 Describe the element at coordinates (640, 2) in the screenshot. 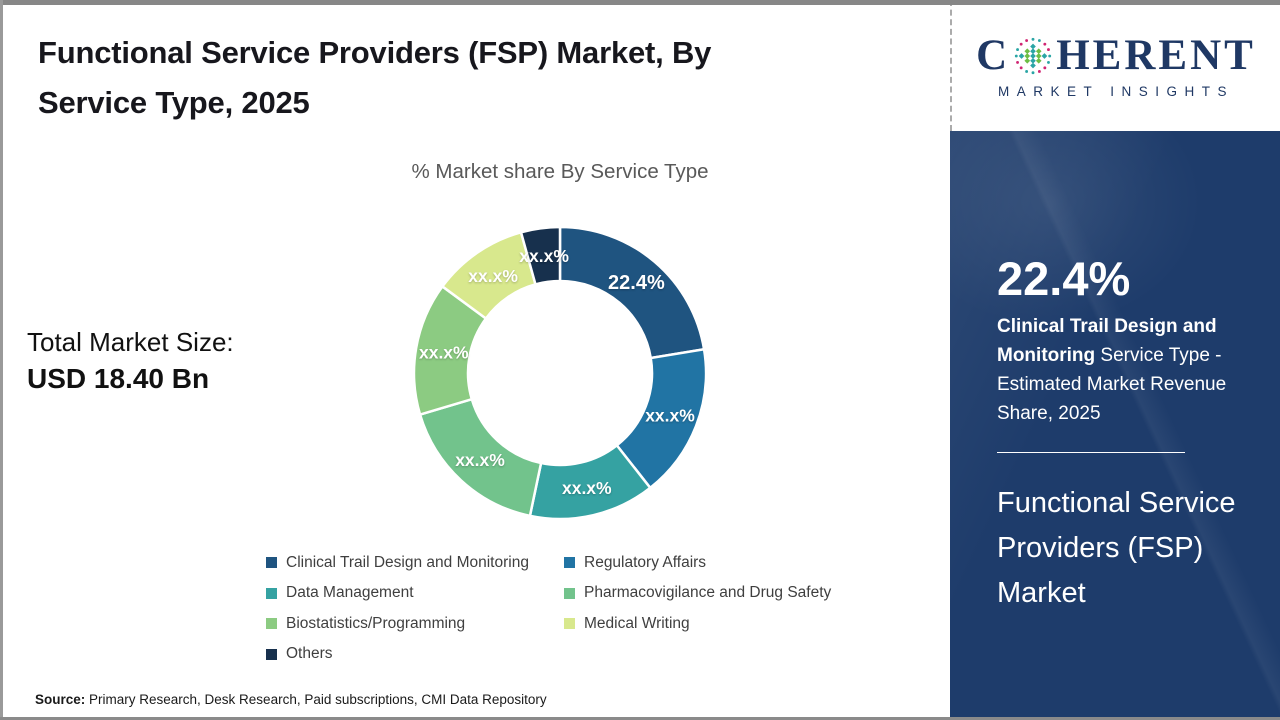

I see `slide-border-top` at that location.